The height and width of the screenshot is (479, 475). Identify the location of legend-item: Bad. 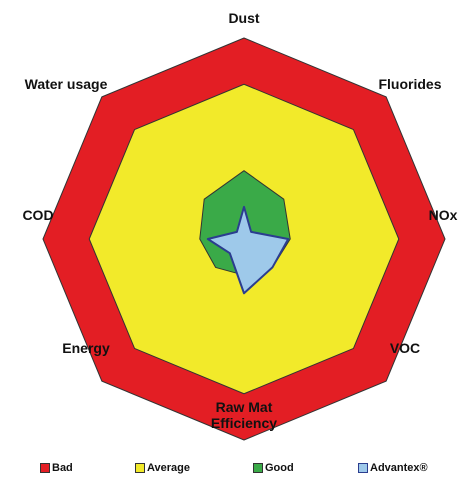
(56, 468).